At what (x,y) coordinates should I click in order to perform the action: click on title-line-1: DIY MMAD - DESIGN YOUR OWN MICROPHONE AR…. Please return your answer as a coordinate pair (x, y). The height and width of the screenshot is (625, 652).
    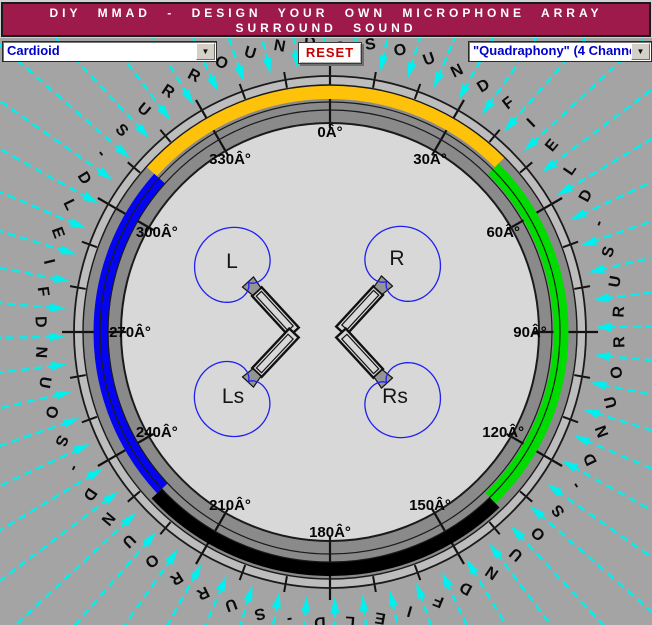
    Looking at the image, I should click on (326, 13).